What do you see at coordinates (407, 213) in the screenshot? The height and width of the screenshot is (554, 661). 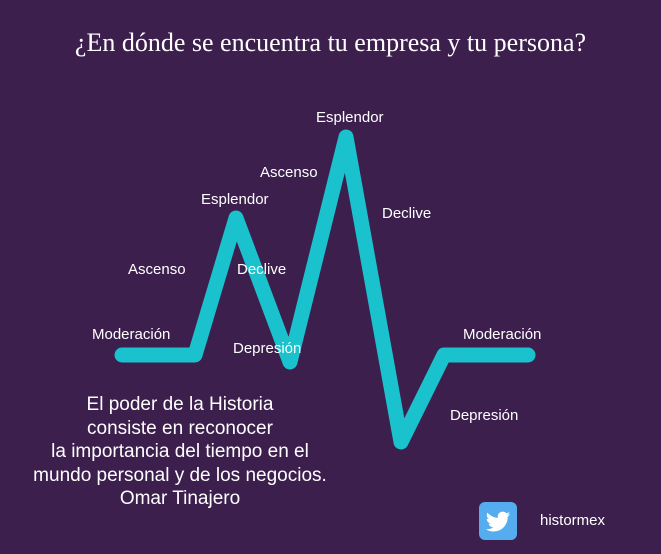 I see `label-declive-2: Declive` at bounding box center [407, 213].